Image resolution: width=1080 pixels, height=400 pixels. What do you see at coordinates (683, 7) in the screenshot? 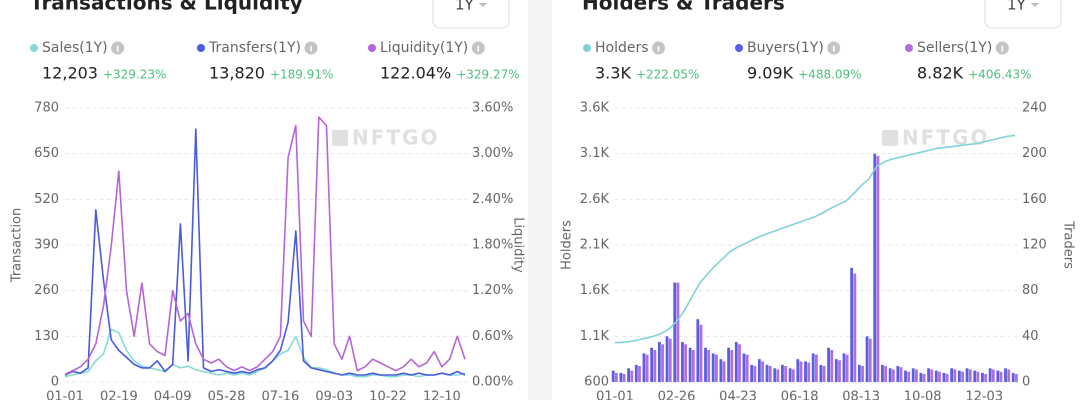
I see `chart-title: Holders & Traders` at bounding box center [683, 7].